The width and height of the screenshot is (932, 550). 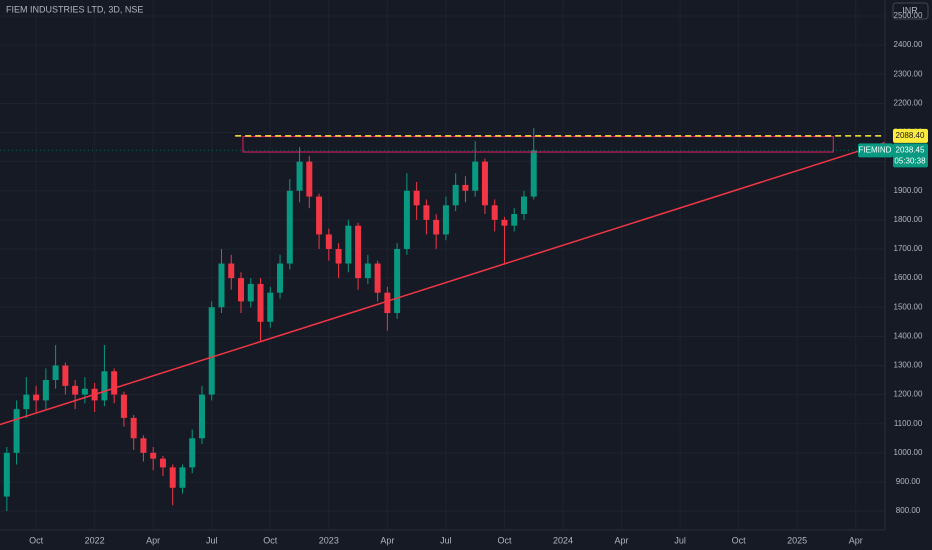 I want to click on x-tick-label: 2022, so click(x=95, y=540).